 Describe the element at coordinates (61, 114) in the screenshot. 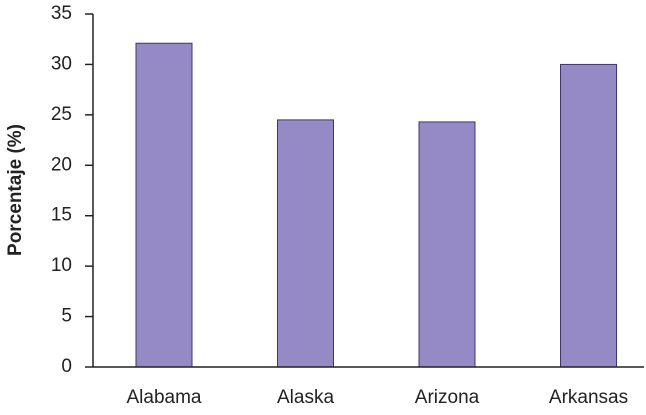

I see `y-tick-label: 25` at that location.